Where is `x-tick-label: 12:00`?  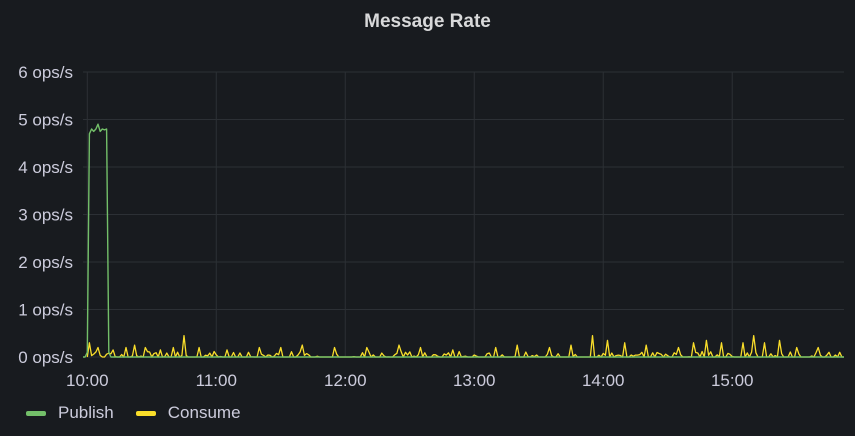 x-tick-label: 12:00 is located at coordinates (345, 380).